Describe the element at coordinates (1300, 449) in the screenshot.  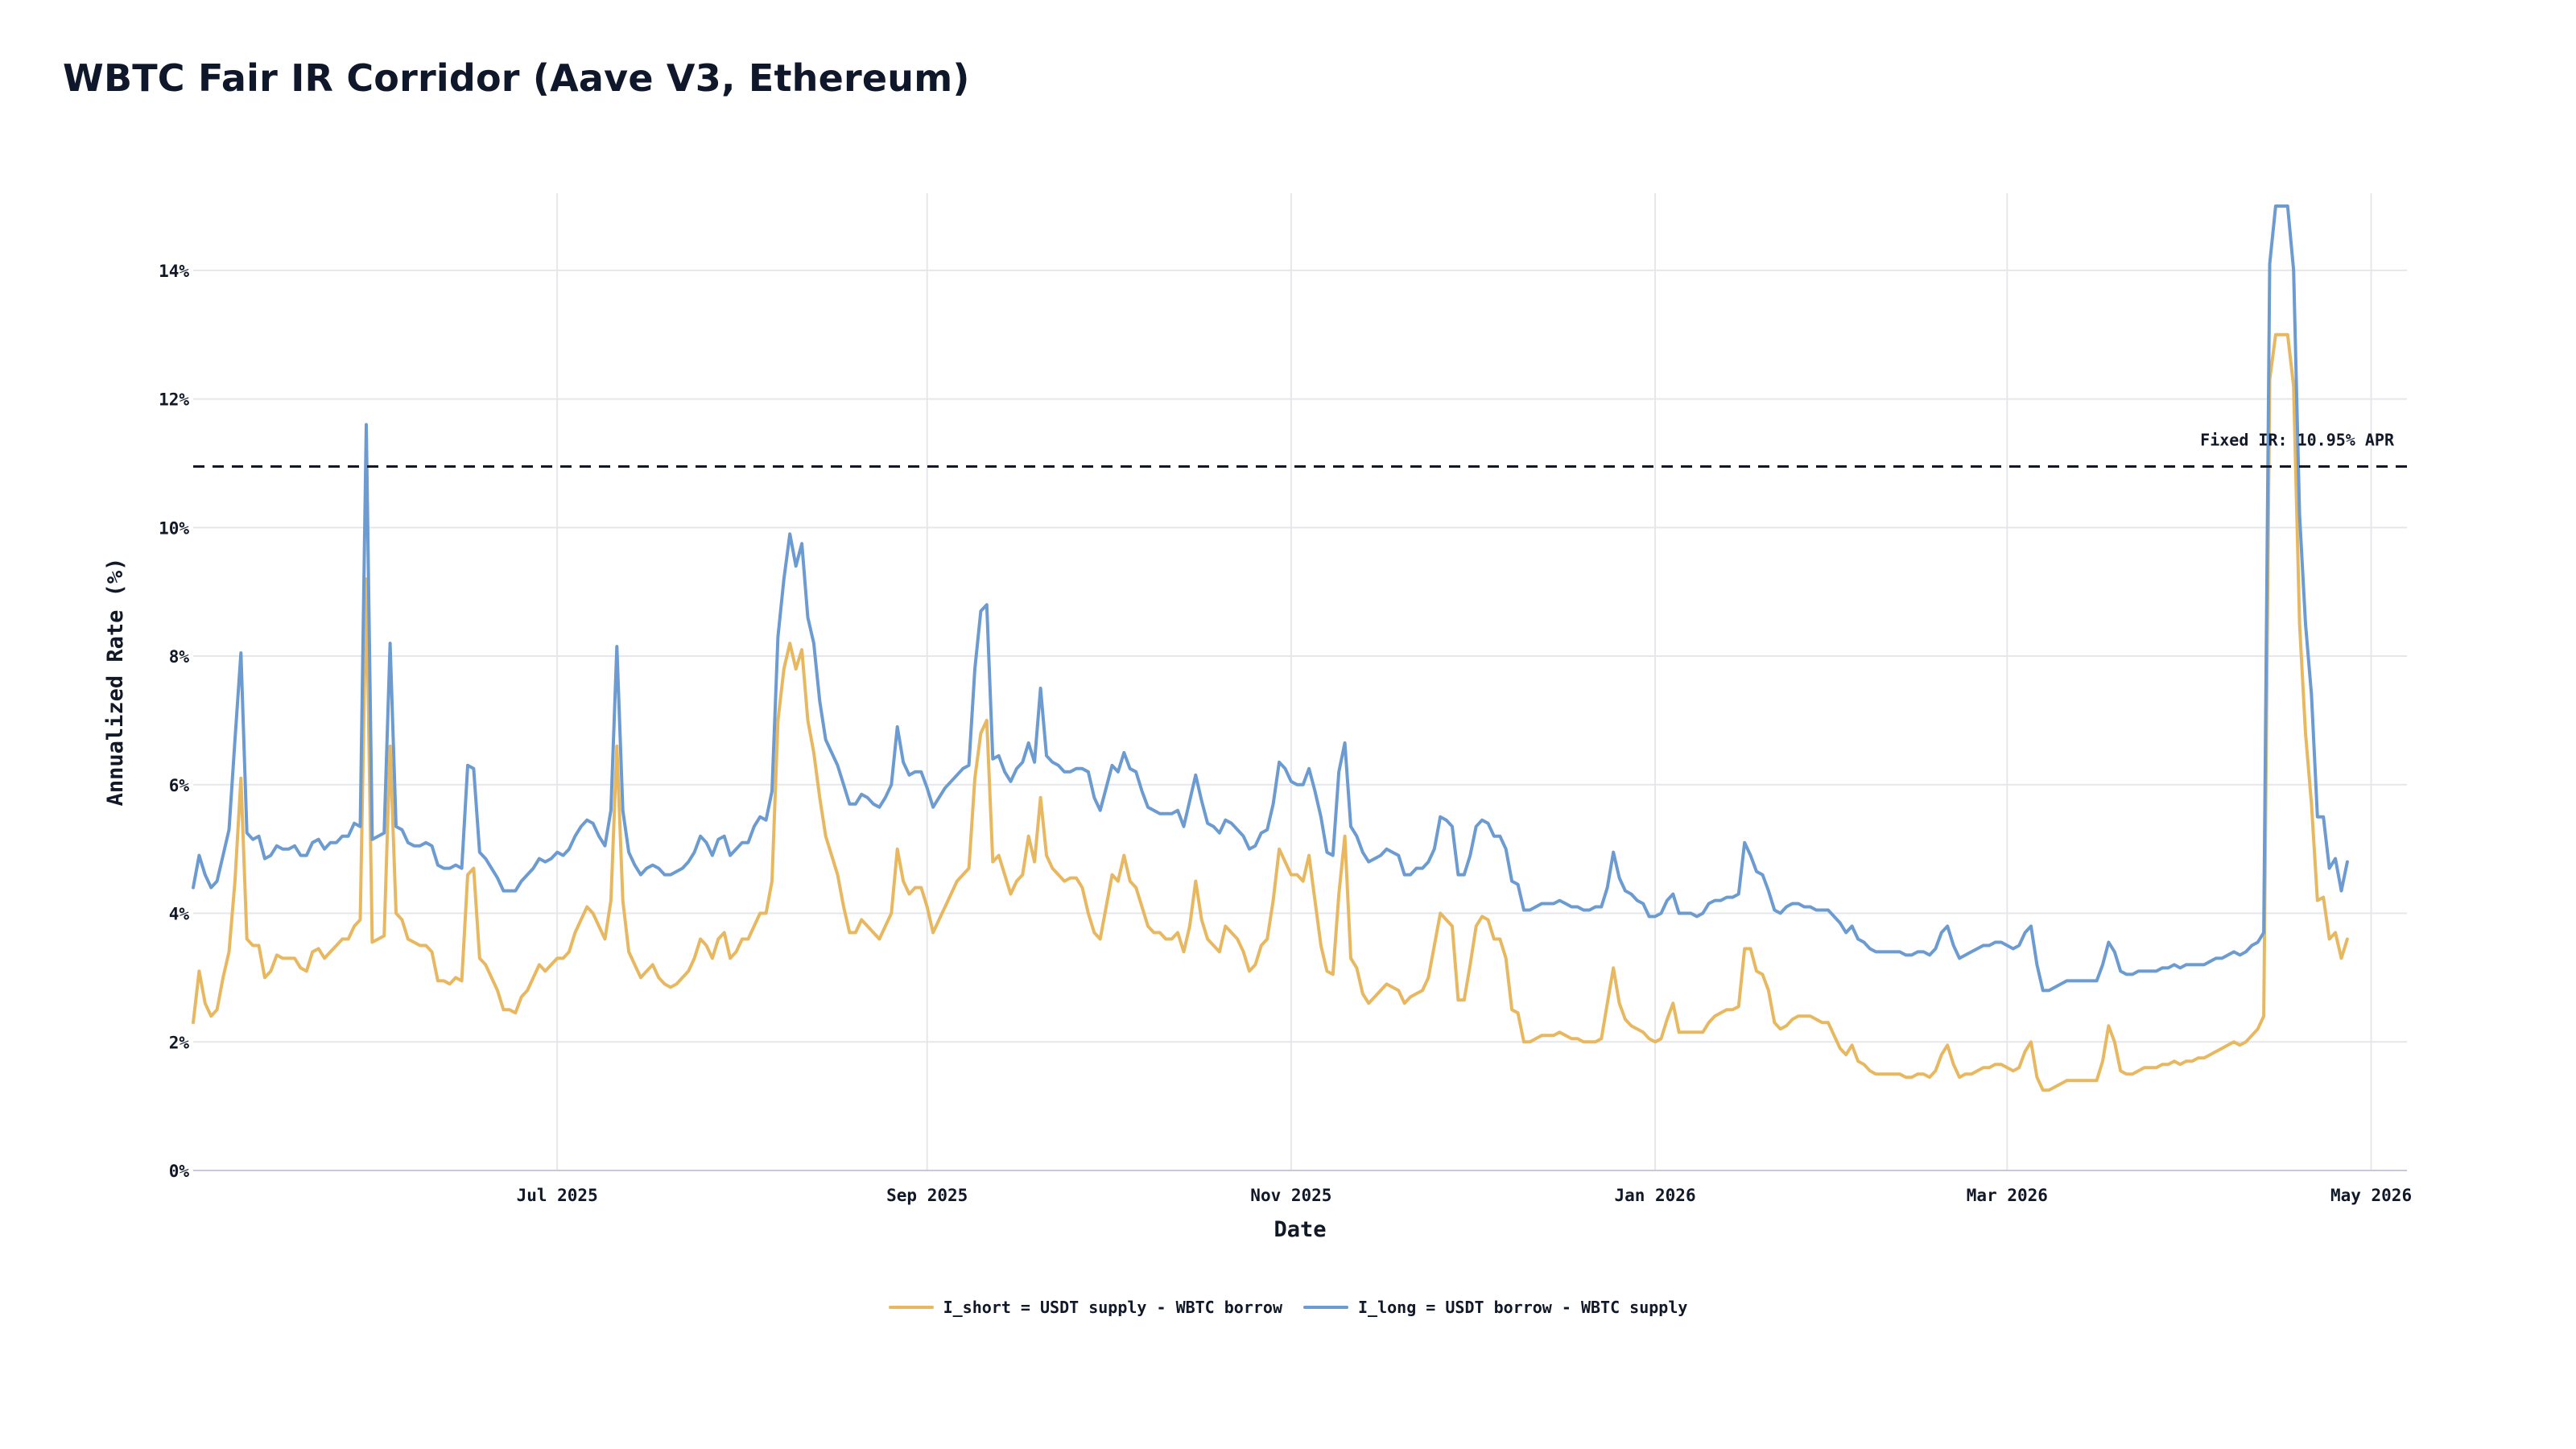
I see `fixed-ir-layer: Fixed IR: 10.95% APR` at that location.